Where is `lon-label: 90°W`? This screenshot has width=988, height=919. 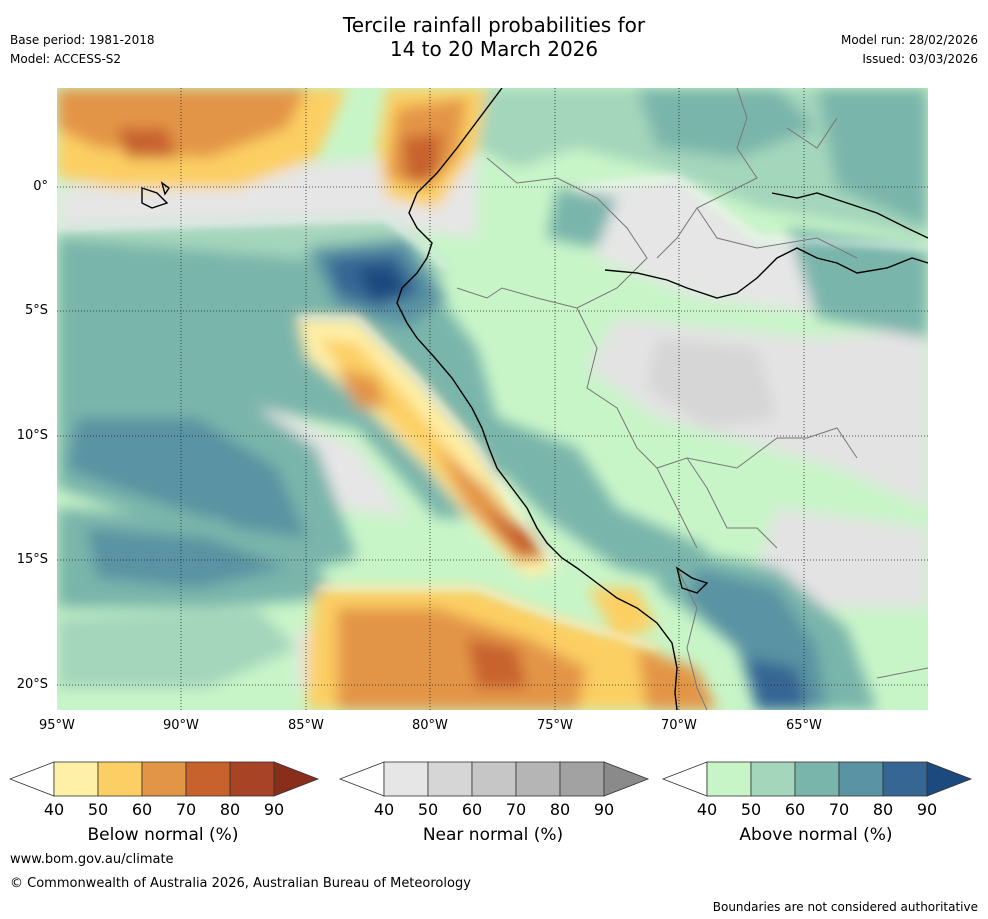
lon-label: 90°W is located at coordinates (181, 725).